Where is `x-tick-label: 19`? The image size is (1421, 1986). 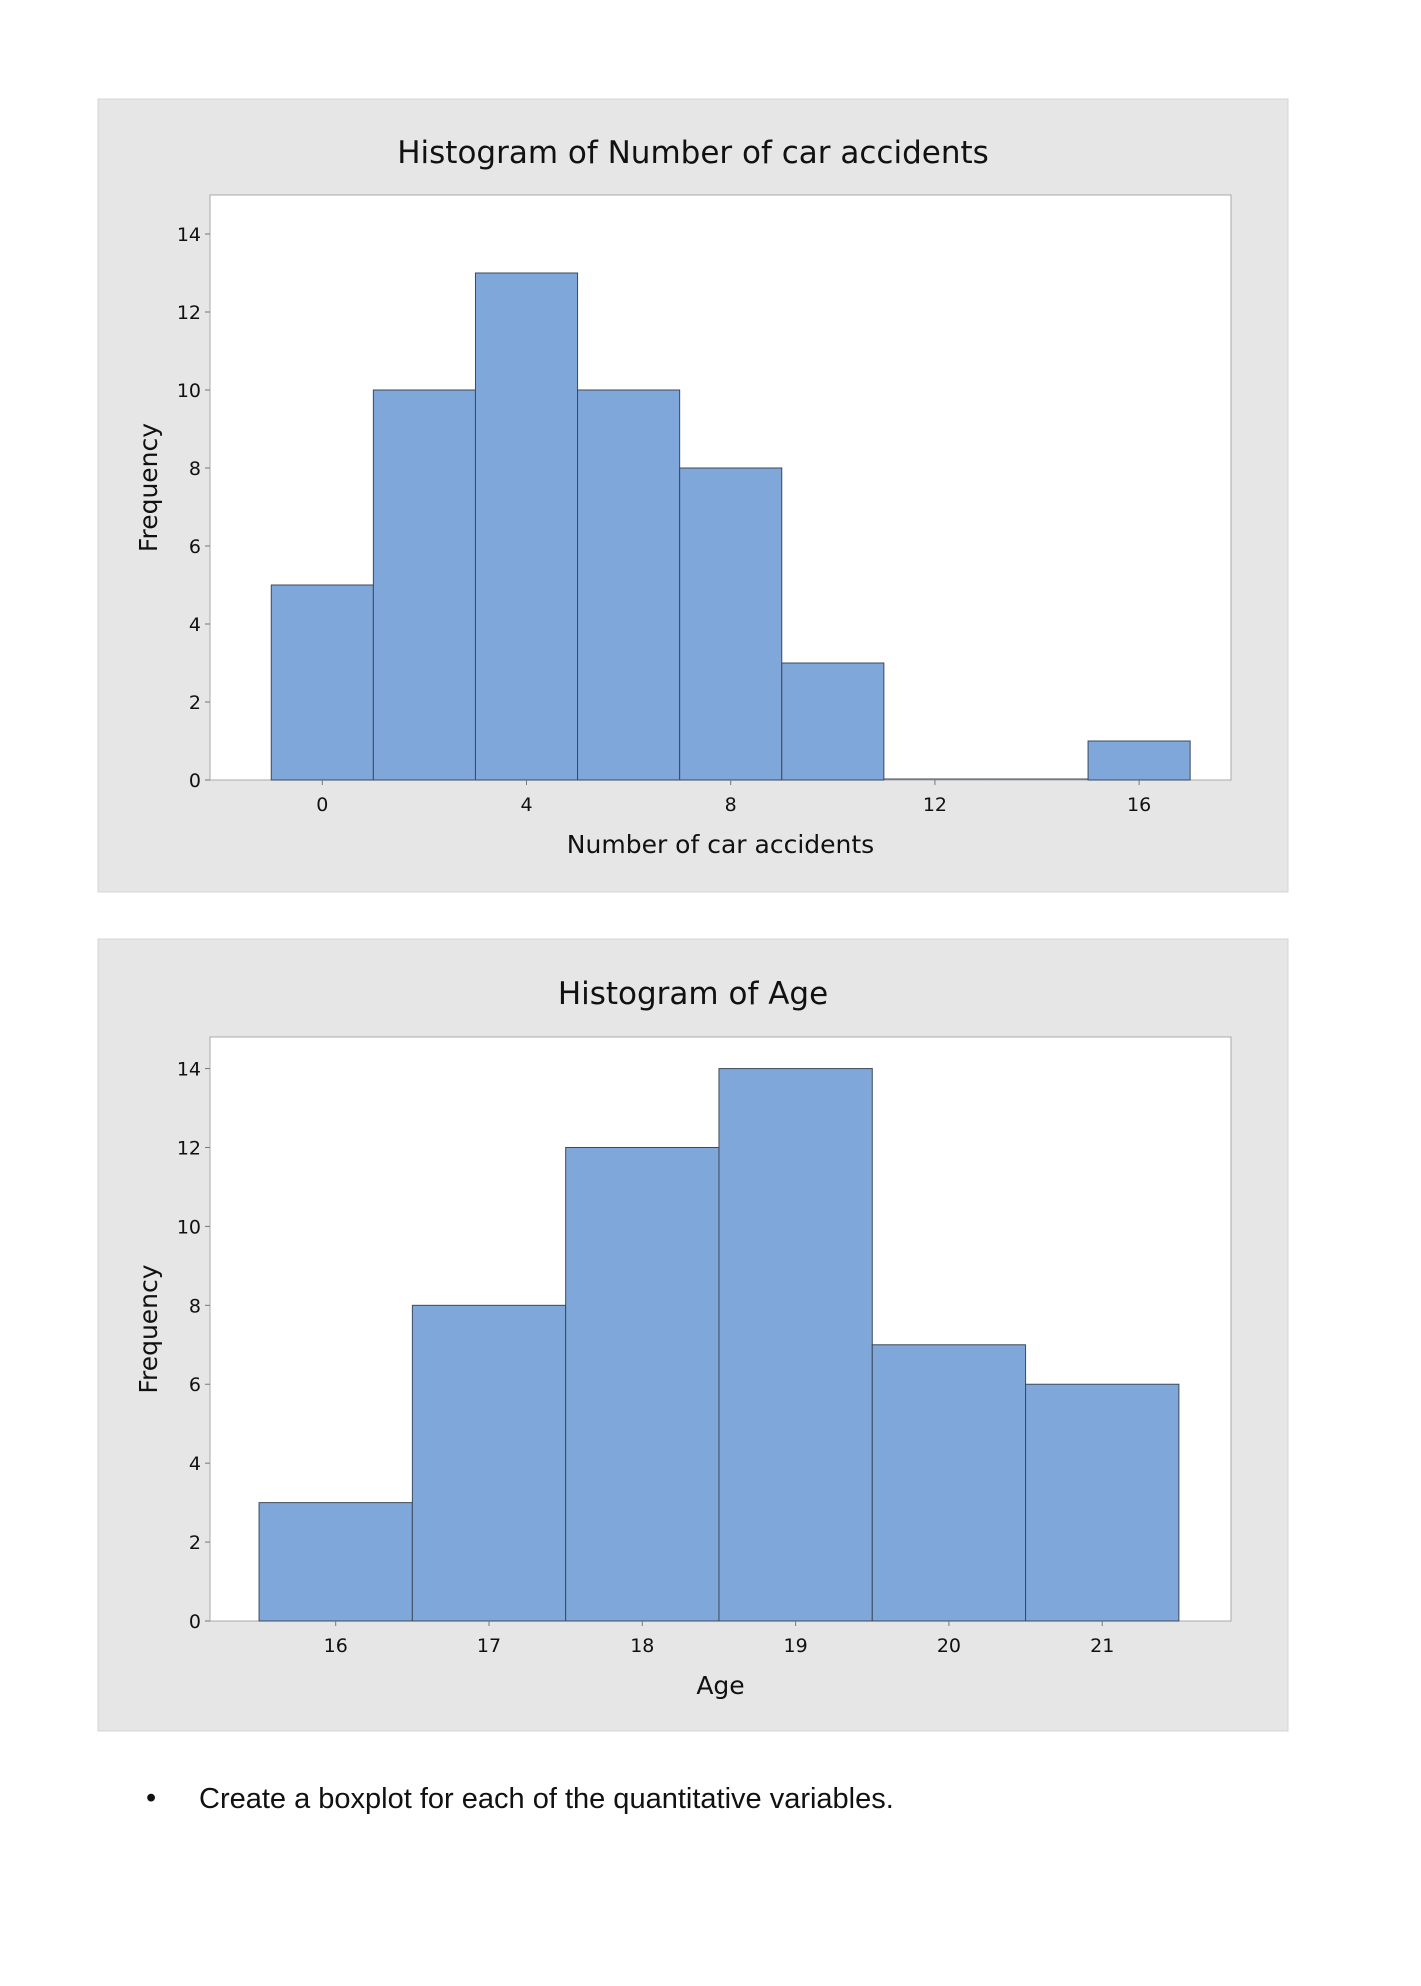 x-tick-label: 19 is located at coordinates (796, 1646).